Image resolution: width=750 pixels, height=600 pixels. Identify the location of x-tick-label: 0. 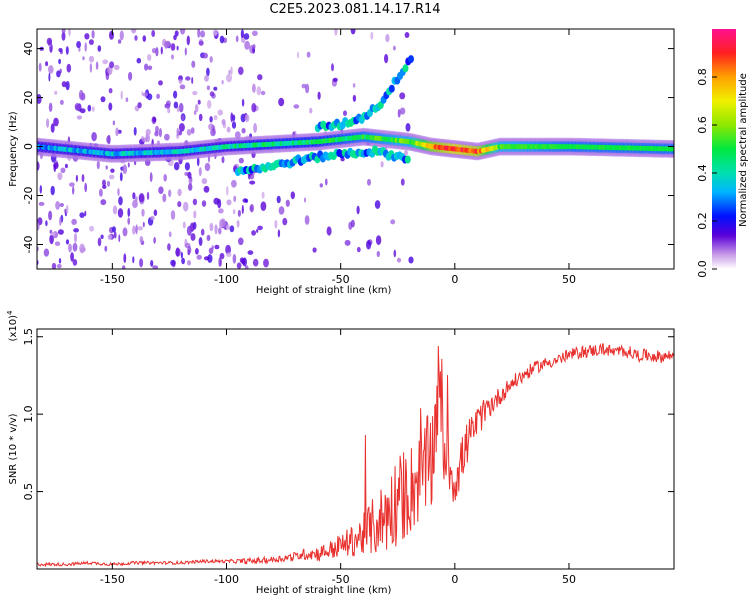
(454, 579).